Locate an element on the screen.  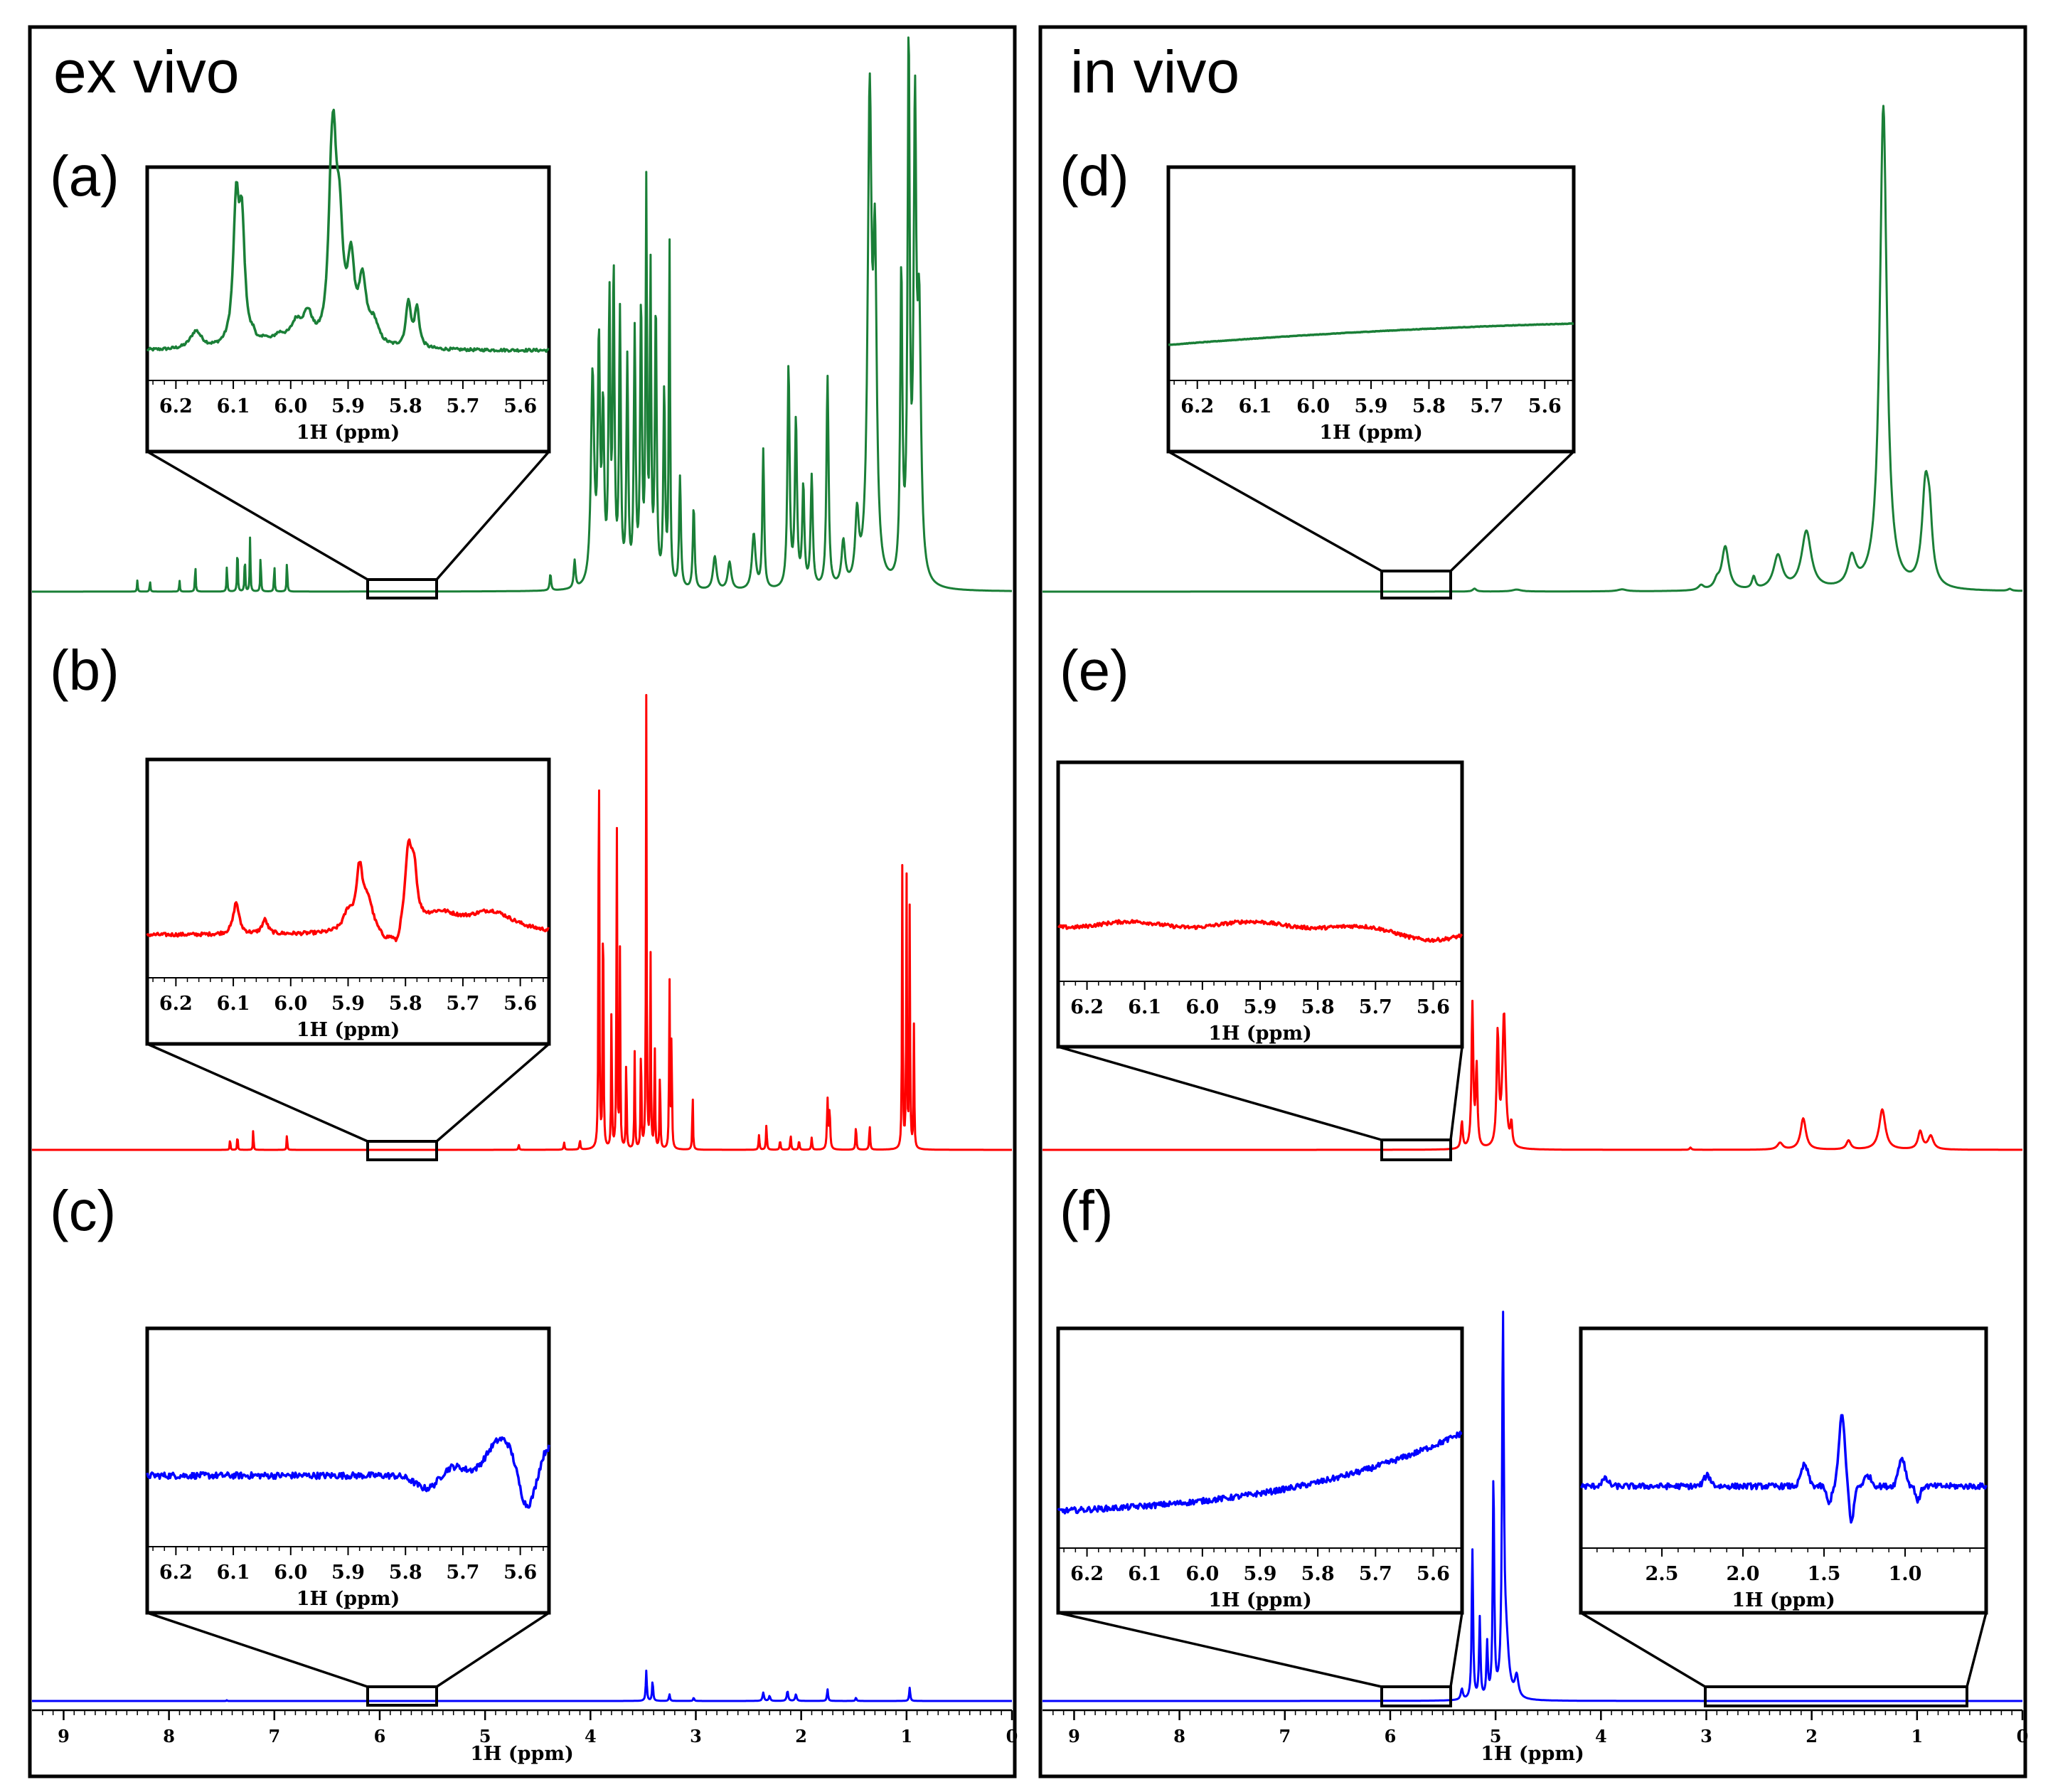
spectrum-trace-a is located at coordinates (522, 314).